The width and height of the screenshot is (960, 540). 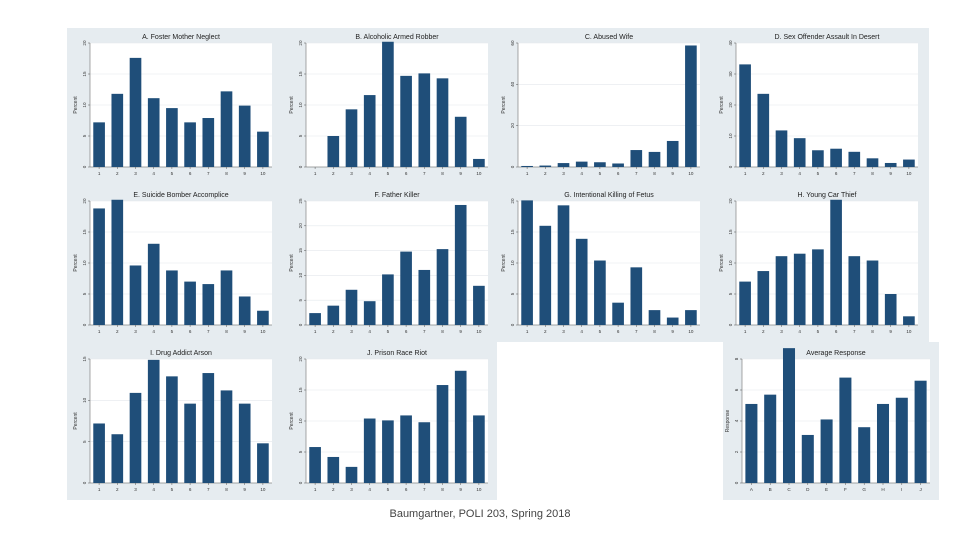 What do you see at coordinates (397, 353) in the screenshot?
I see `chart-title: J. Prison Race Riot` at bounding box center [397, 353].